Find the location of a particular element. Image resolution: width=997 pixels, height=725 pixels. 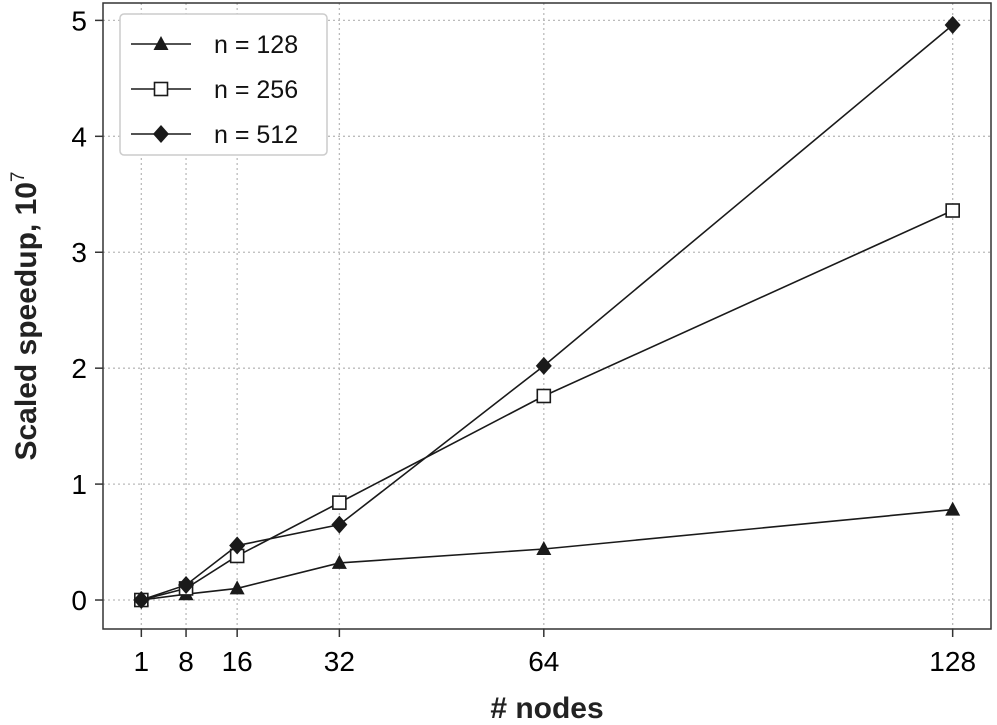

x-tick-label: 32 is located at coordinates (339, 661).